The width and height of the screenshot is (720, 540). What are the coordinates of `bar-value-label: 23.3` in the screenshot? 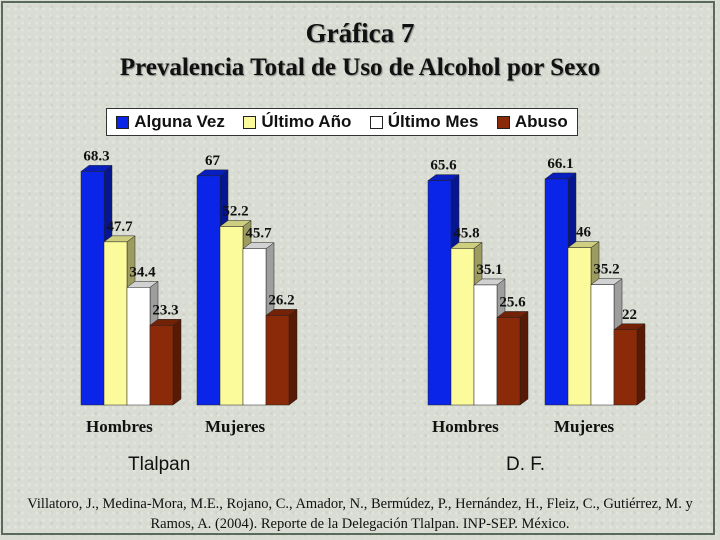 It's located at (165, 310).